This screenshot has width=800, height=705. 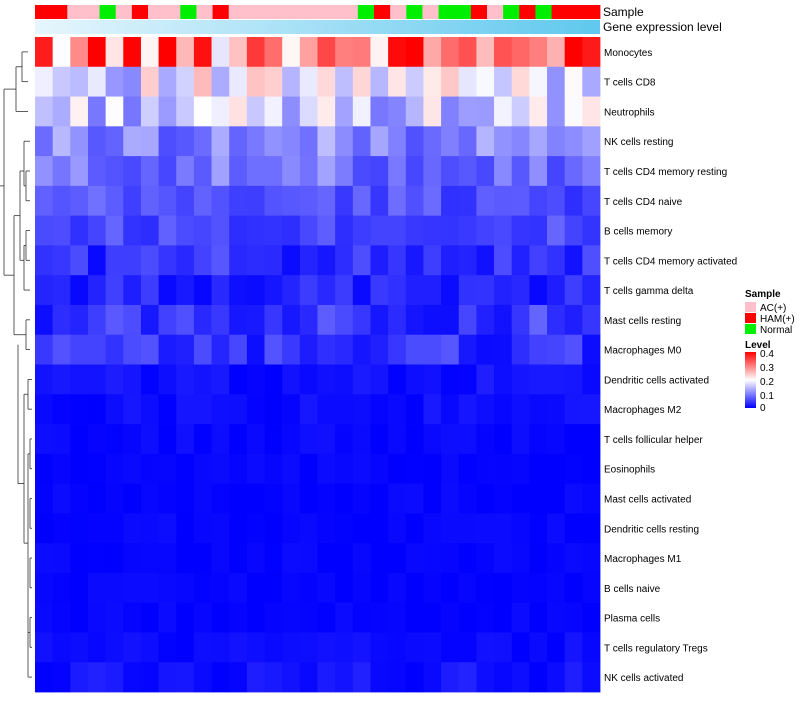 What do you see at coordinates (638, 232) in the screenshot?
I see `row-label: B cells memory` at bounding box center [638, 232].